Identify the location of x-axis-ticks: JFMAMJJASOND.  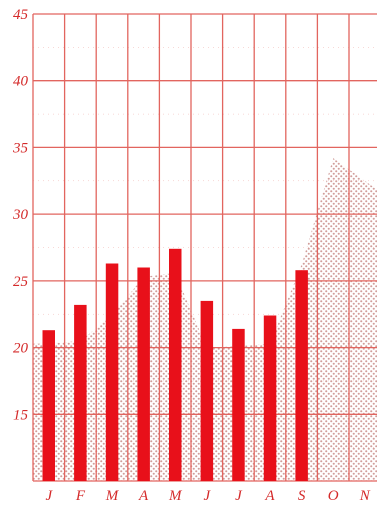
(208, 496).